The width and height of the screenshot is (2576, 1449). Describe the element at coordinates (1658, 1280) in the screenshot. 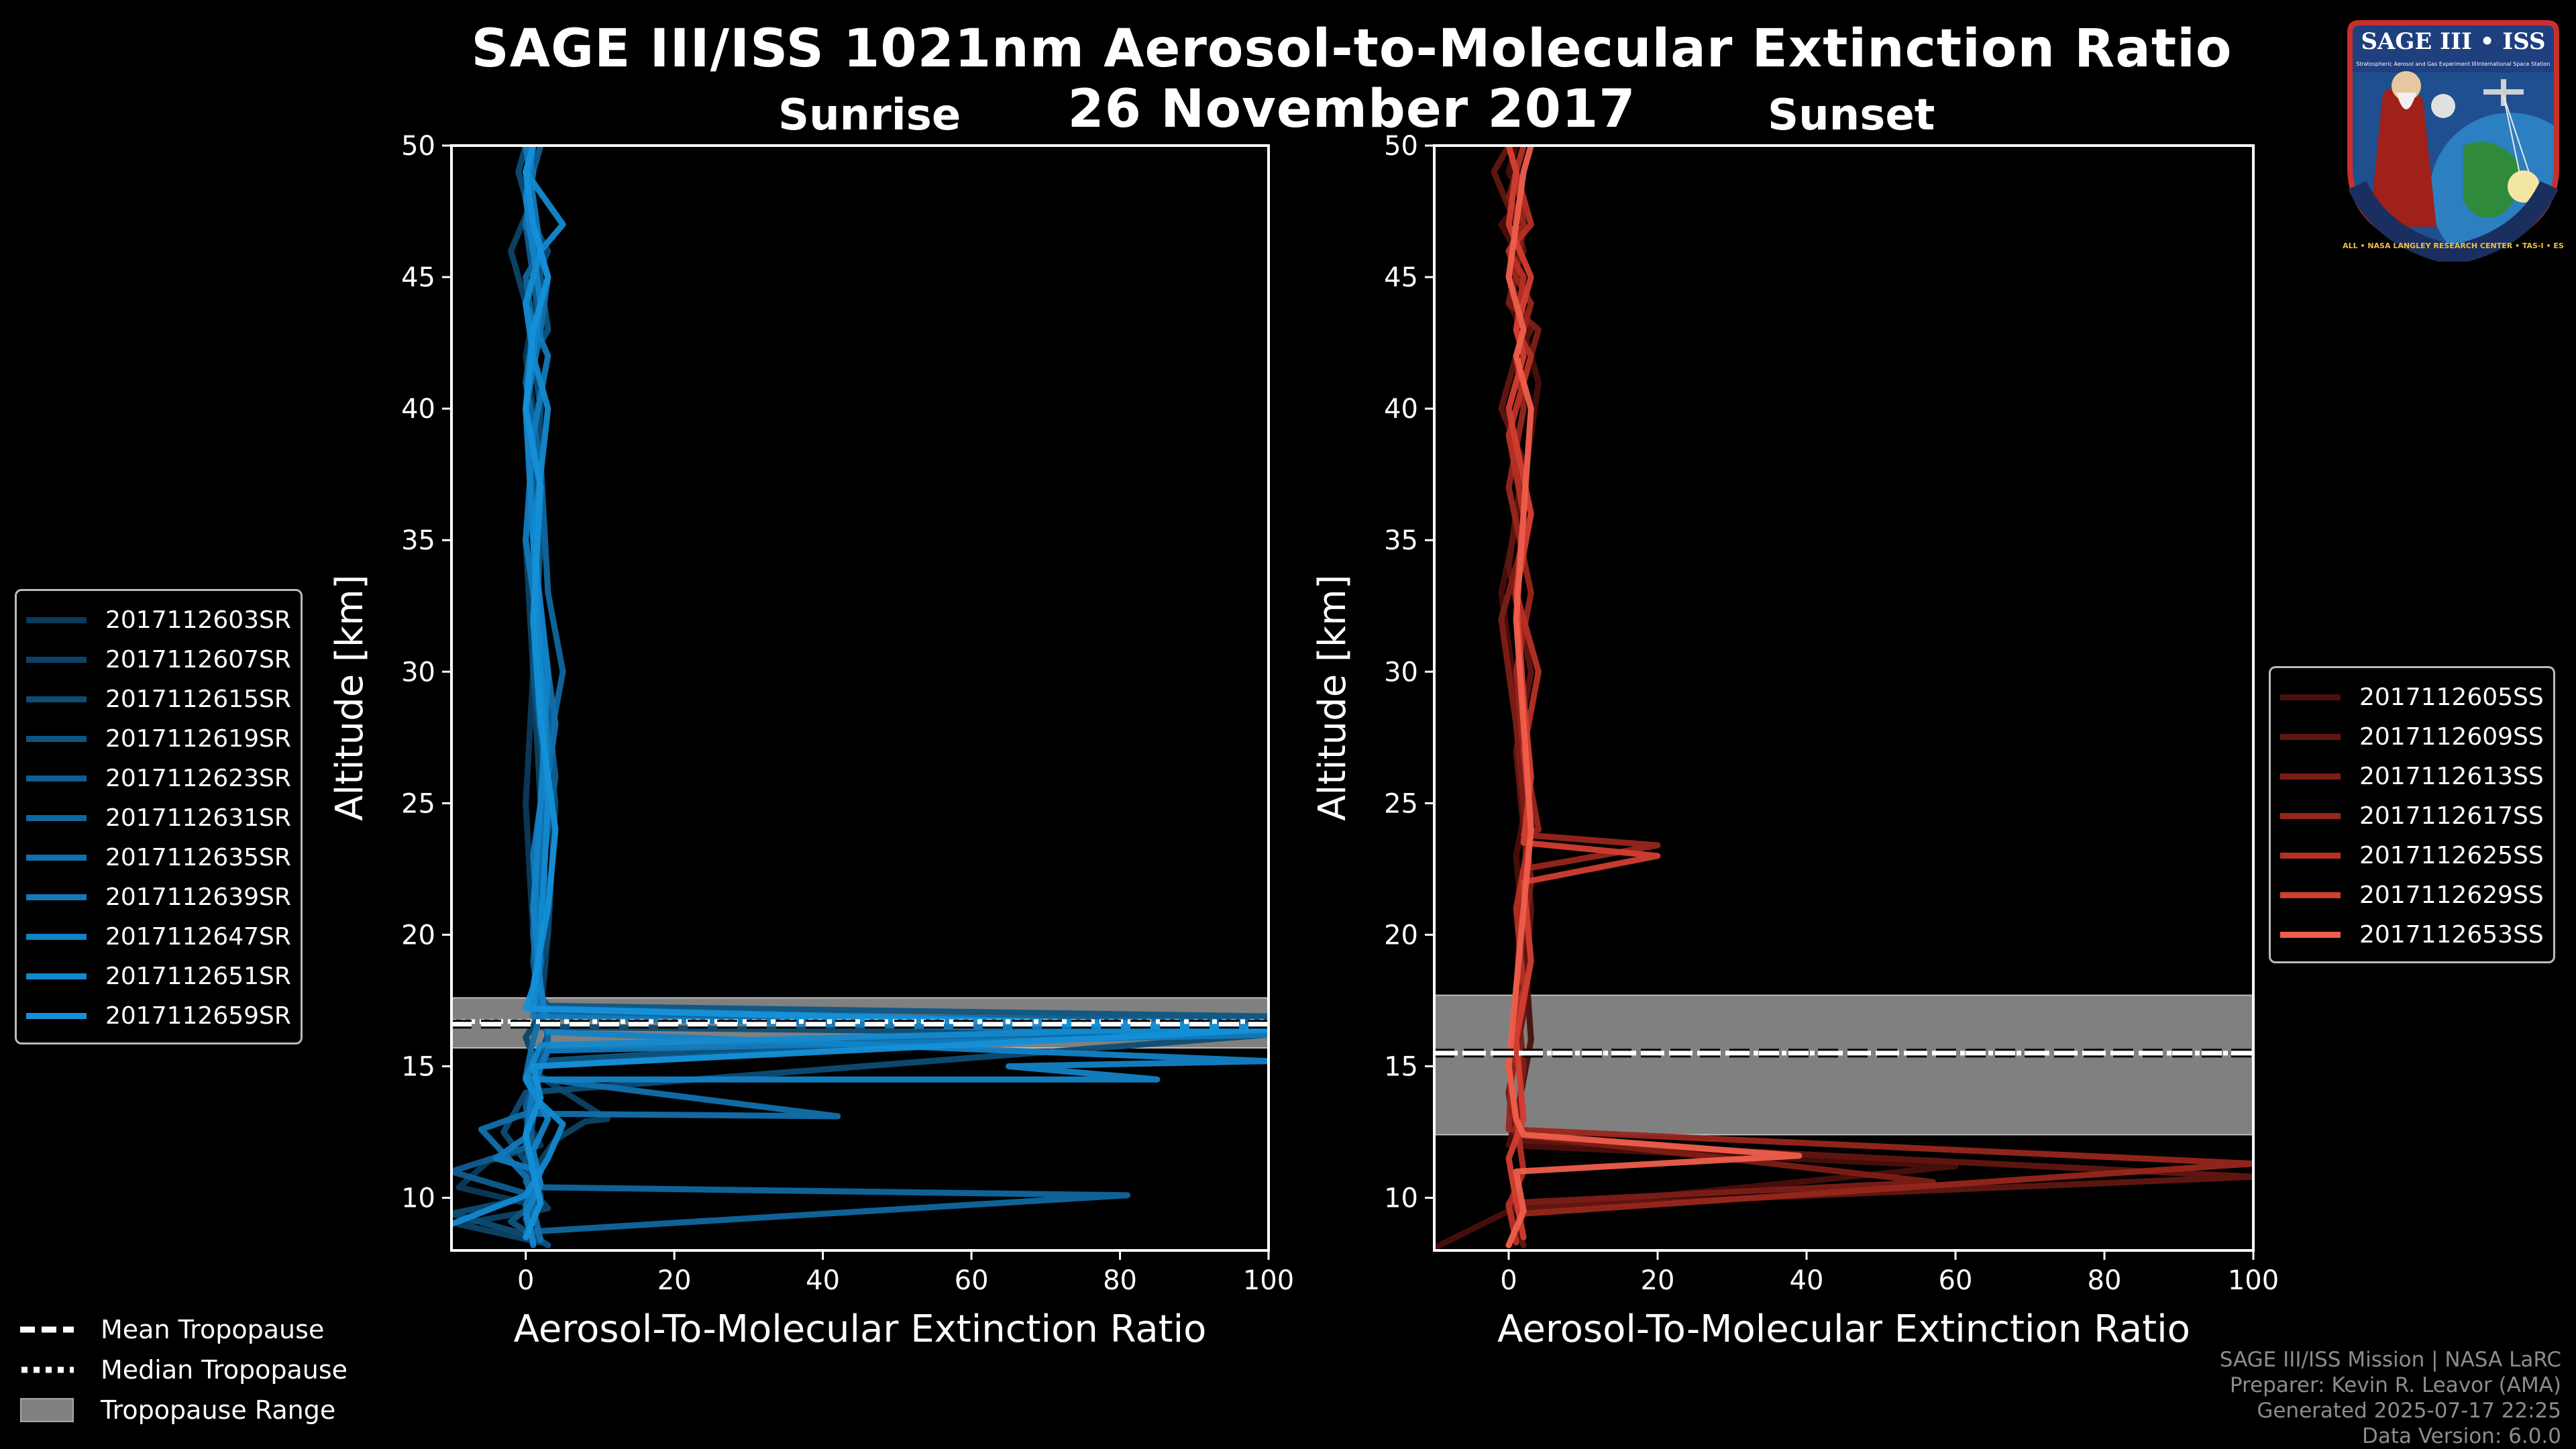

I see `sunset-x-tick-label: 20` at that location.